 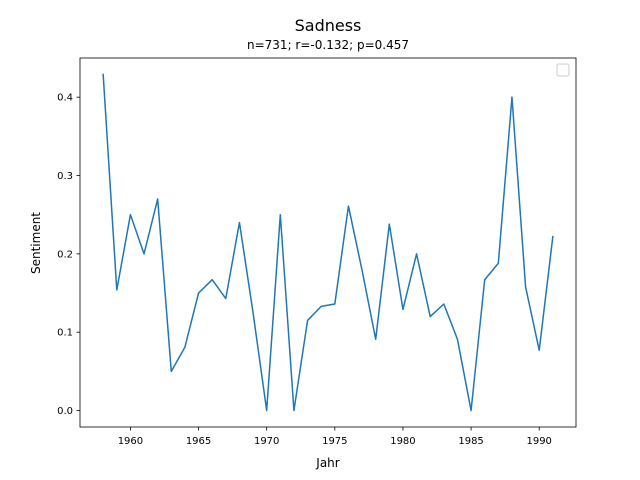 I want to click on chart-title: Sadness, so click(x=328, y=25).